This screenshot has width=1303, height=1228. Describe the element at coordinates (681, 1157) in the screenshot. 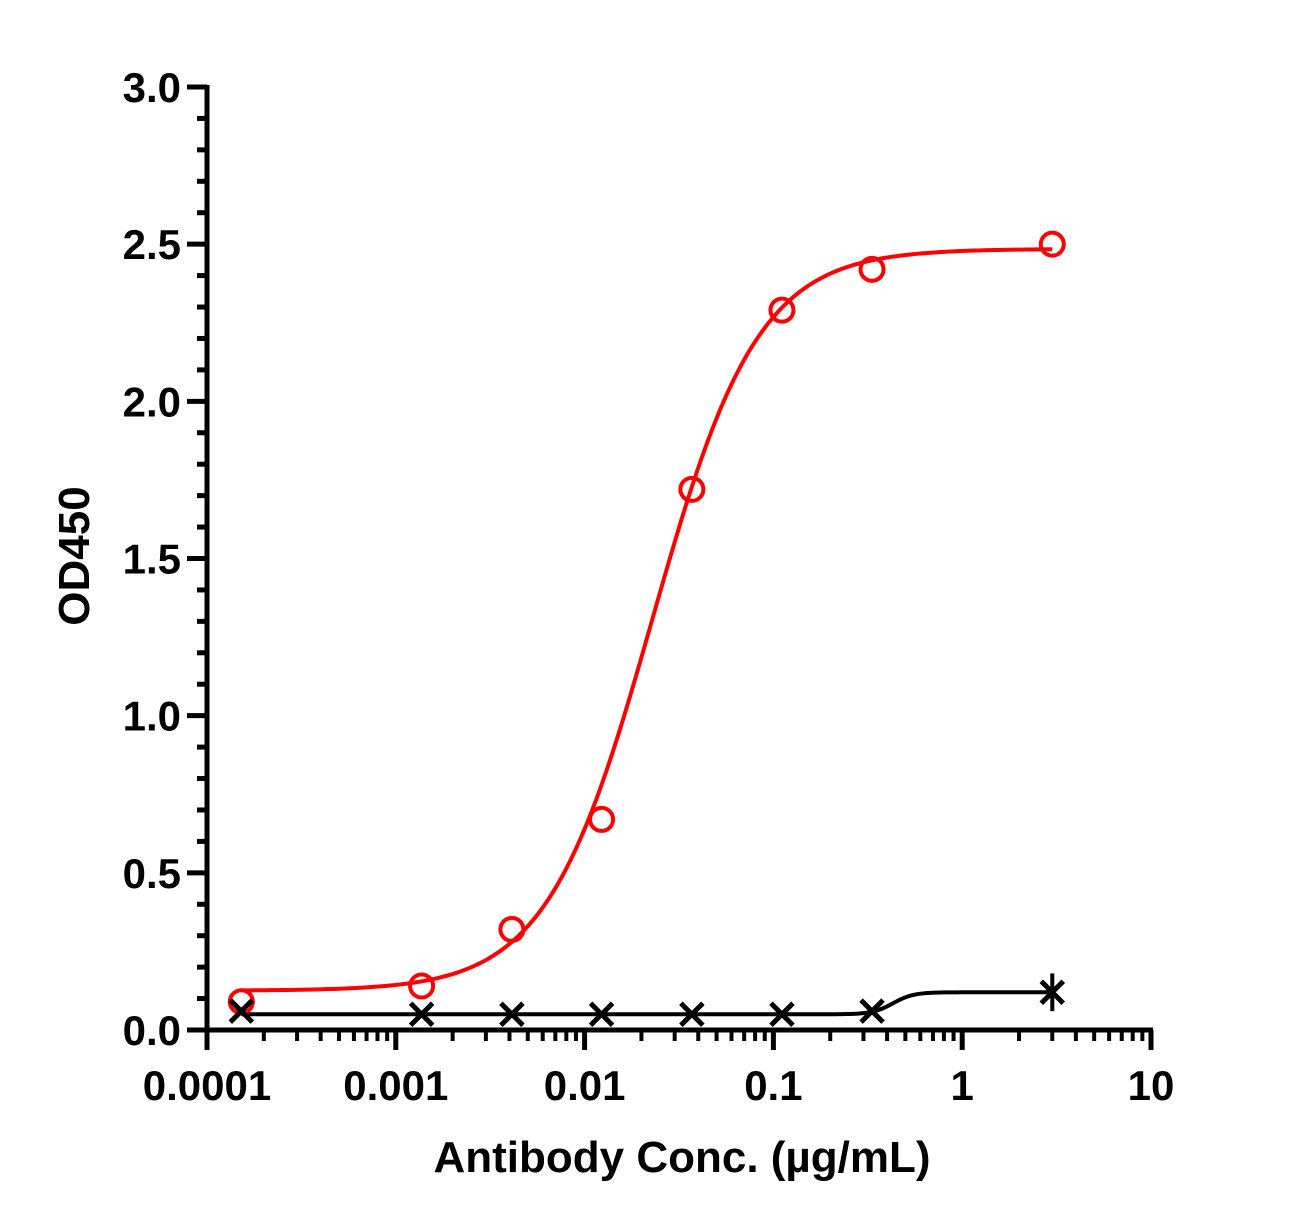

I see `x-axis-title: Antibody Conc. (µg/mL)` at that location.